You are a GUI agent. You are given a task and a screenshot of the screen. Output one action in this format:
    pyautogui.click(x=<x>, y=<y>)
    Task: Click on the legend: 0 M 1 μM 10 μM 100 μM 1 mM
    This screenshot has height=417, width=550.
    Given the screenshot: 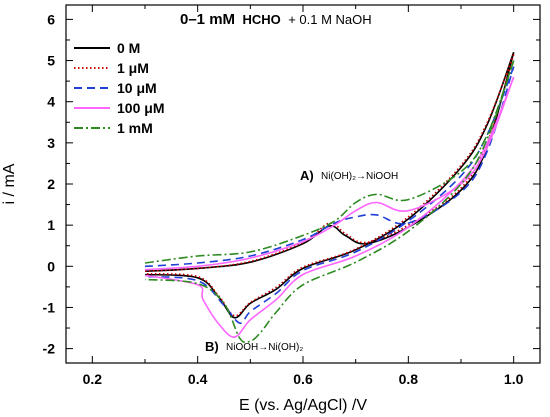 What is the action you would take?
    pyautogui.click(x=119, y=88)
    